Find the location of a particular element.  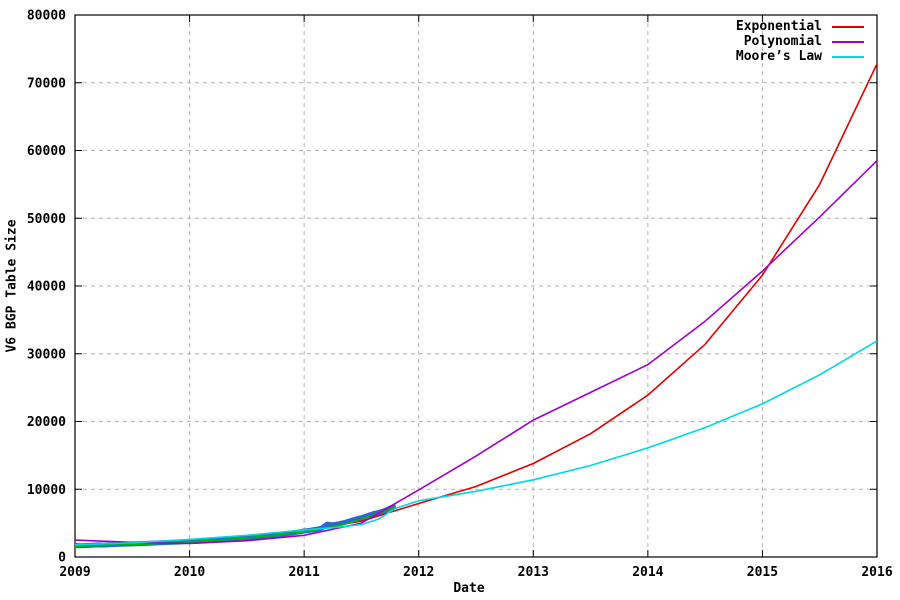

legend-item-moores-law: Moore’s Law is located at coordinates (800, 56).